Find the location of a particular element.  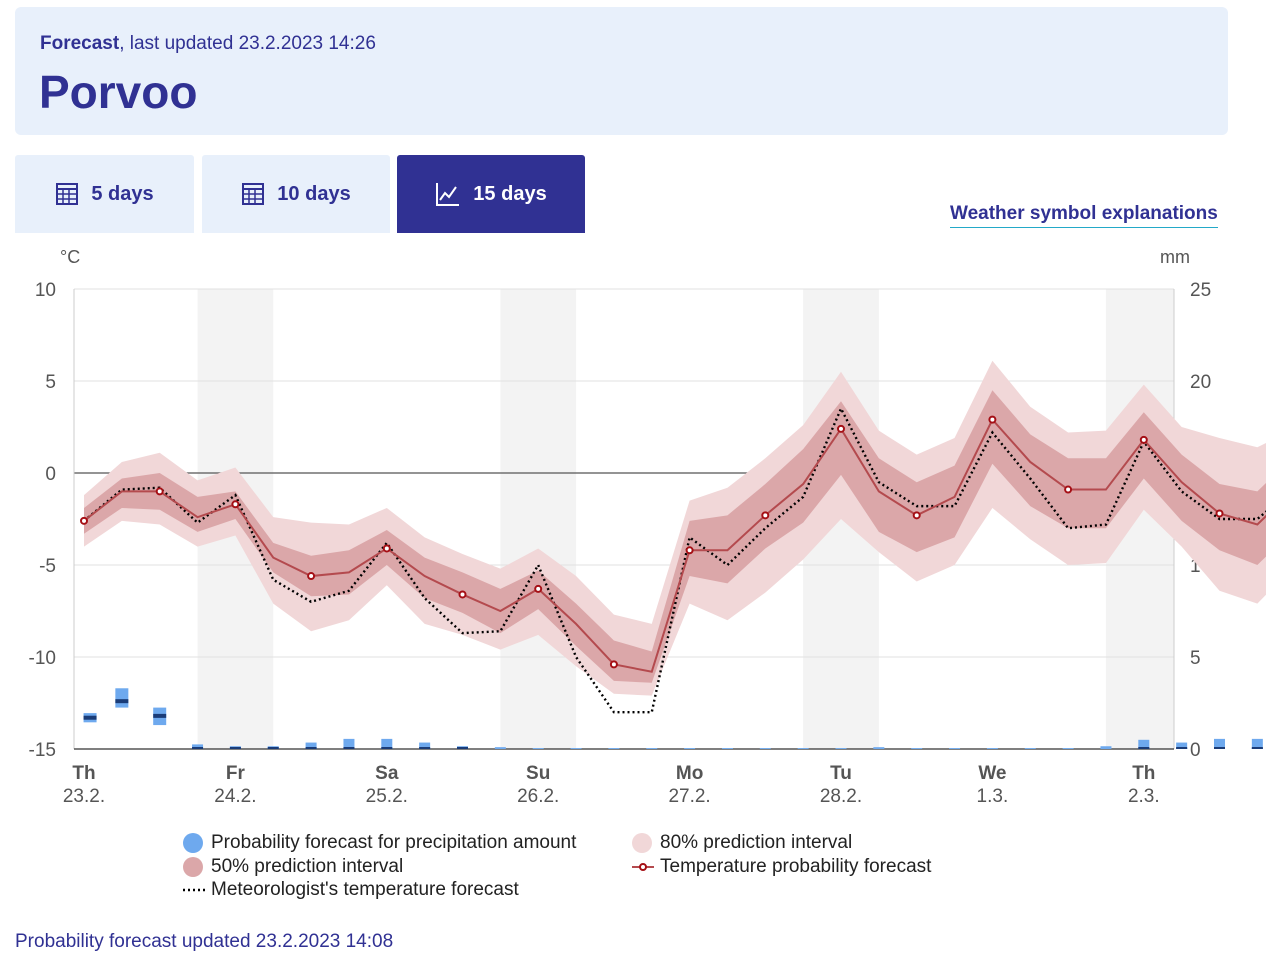

day-shade is located at coordinates (538, 519).